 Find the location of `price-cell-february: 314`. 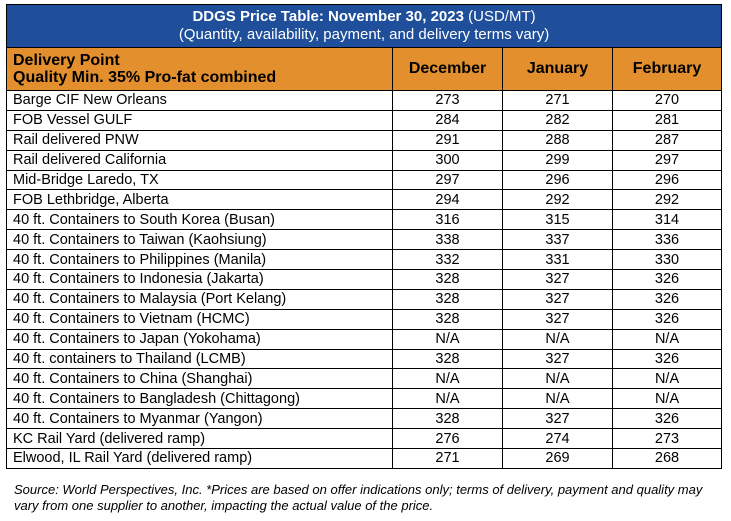

price-cell-february: 314 is located at coordinates (667, 220).